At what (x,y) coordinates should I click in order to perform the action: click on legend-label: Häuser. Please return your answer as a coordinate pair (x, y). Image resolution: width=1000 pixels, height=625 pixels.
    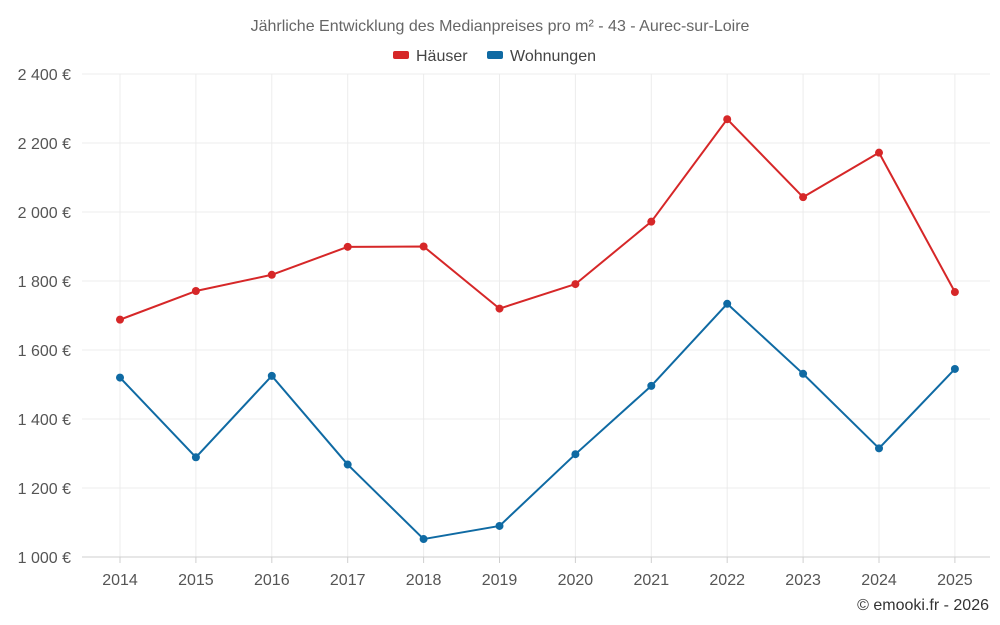
    Looking at the image, I should click on (442, 56).